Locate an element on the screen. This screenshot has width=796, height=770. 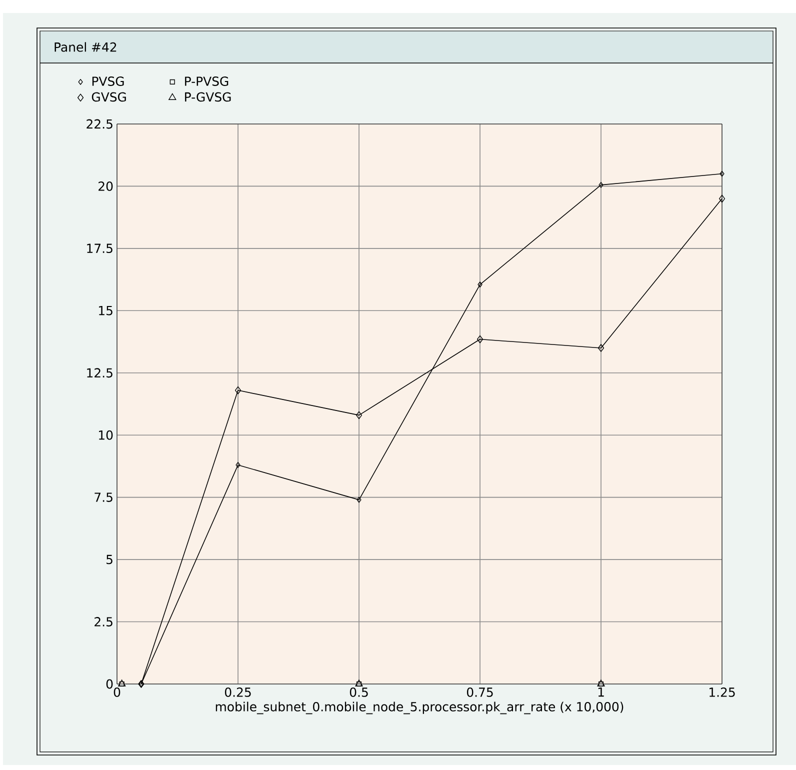
y-tick-label: 0 is located at coordinates (109, 684).